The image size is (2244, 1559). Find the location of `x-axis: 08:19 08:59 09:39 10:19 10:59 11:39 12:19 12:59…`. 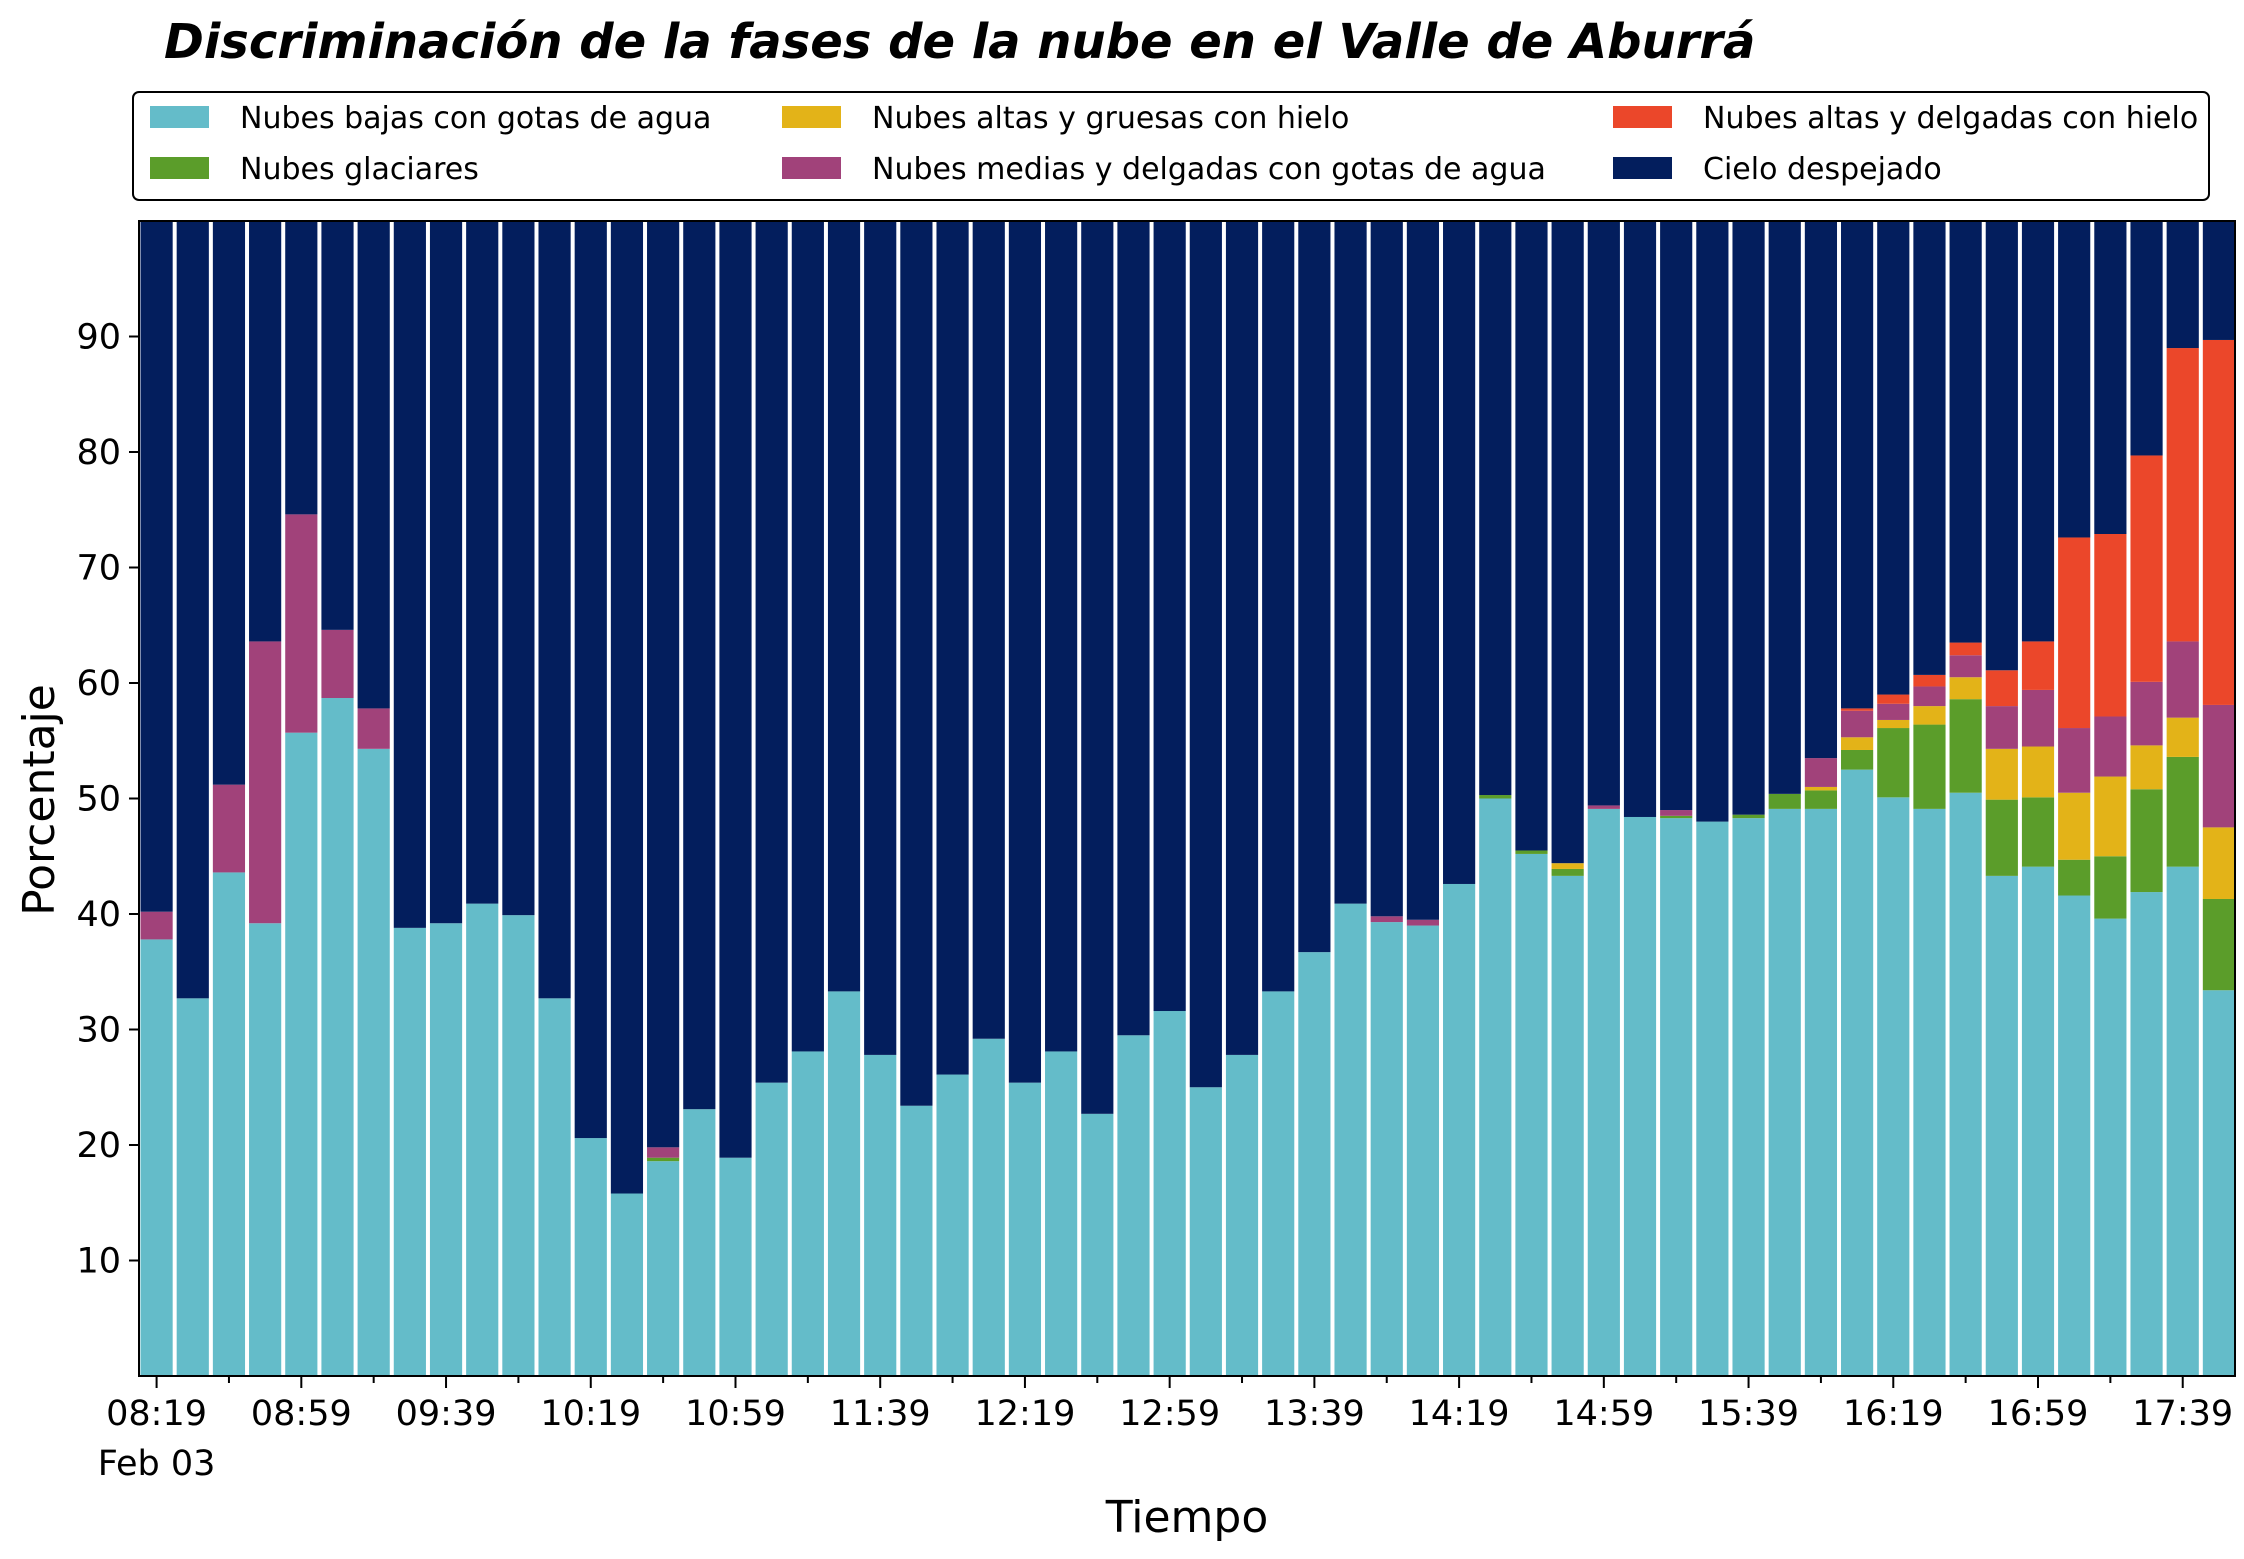

x-axis: 08:19 08:59 09:39 10:19 10:59 11:39 12:19 12:59… is located at coordinates (1165, 1430).